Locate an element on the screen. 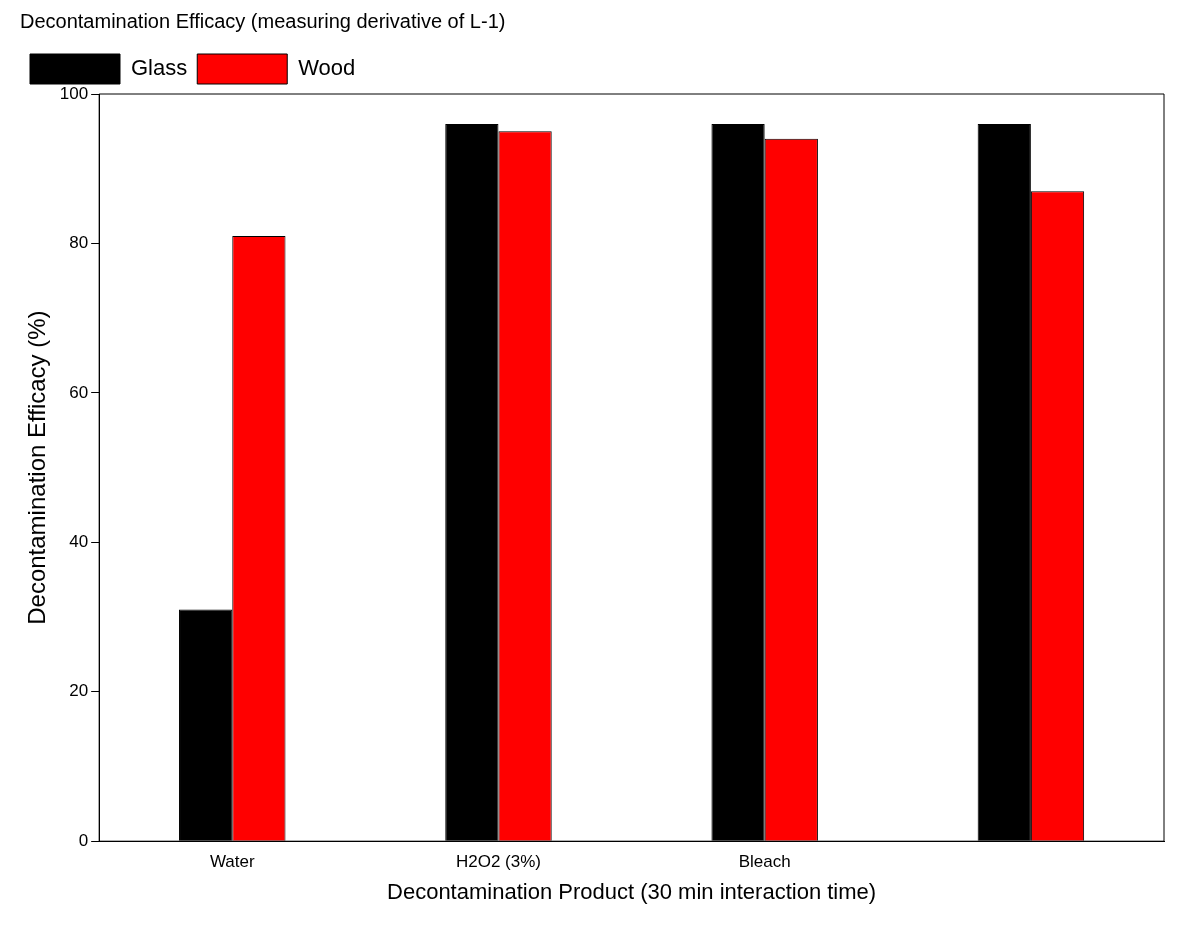  x-tick-label: H2O2 (3%) is located at coordinates (498, 862).